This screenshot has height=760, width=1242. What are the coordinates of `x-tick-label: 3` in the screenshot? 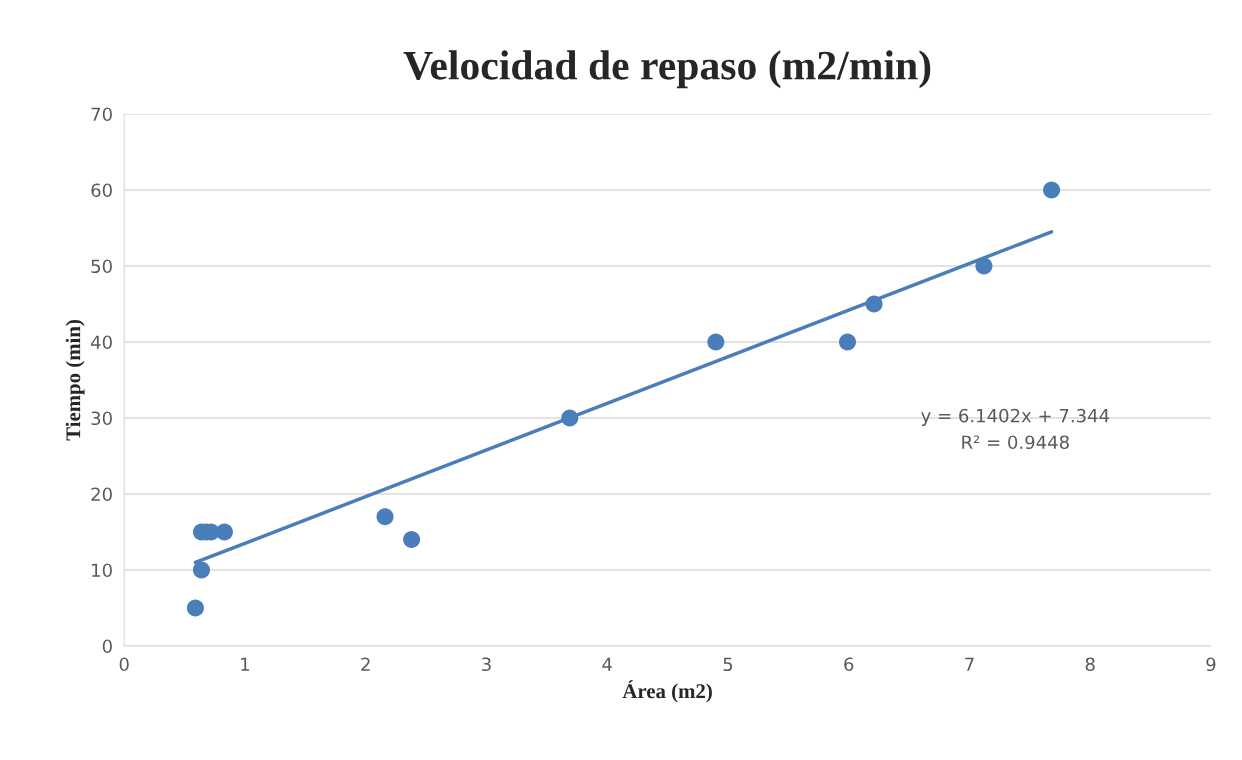 It's located at (486, 664).